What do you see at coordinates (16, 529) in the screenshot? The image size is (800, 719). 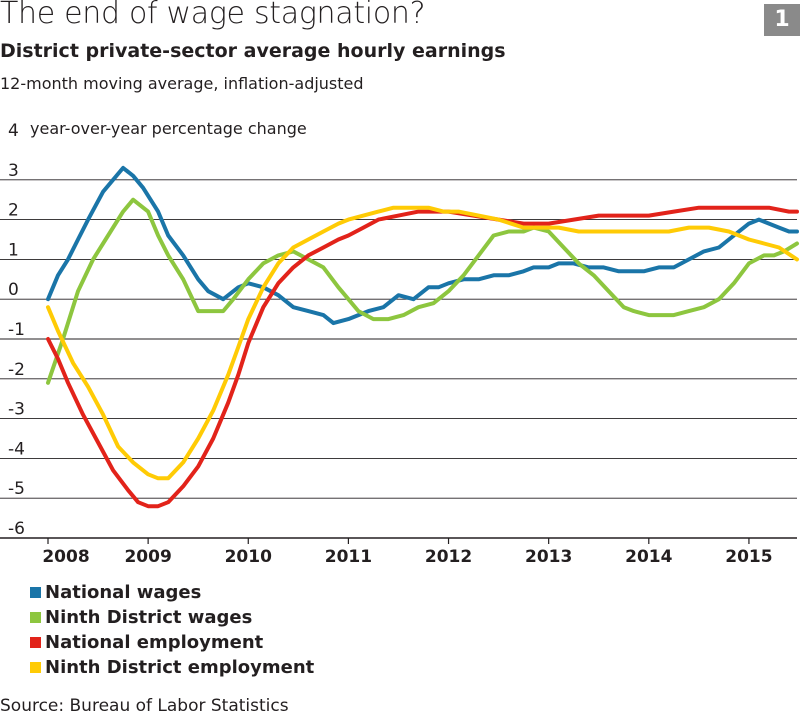 I see `y-tick-label: -6` at bounding box center [16, 529].